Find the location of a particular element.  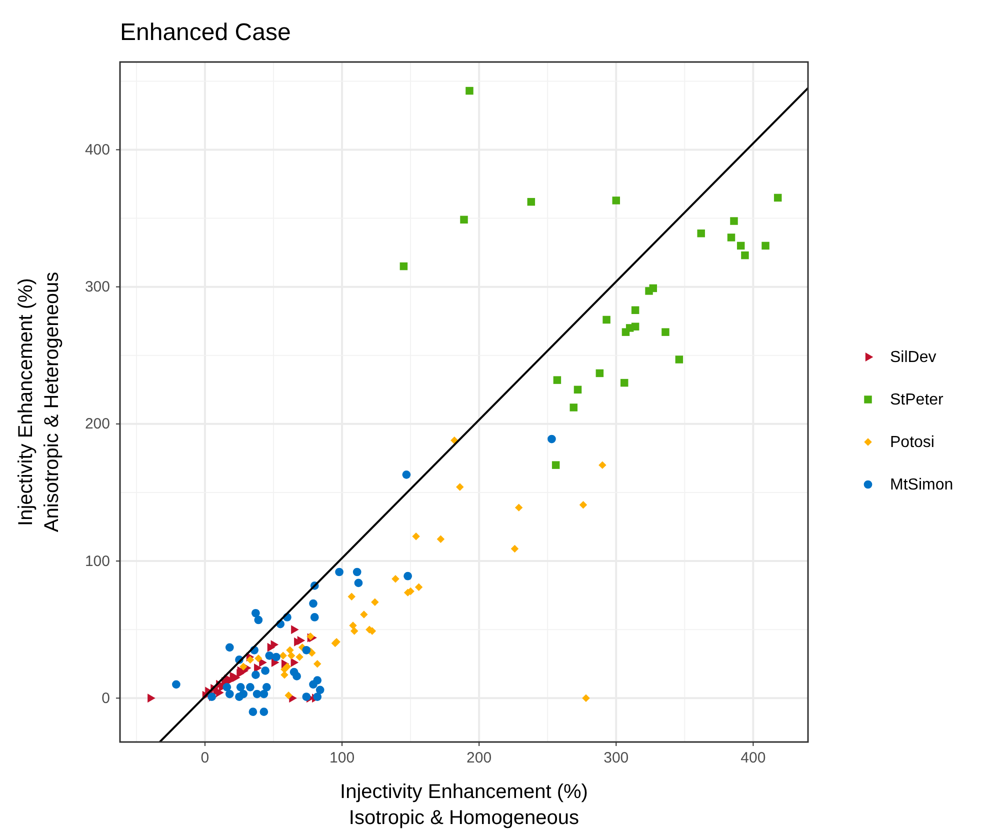

x-tick-label: 200 is located at coordinates (479, 758).